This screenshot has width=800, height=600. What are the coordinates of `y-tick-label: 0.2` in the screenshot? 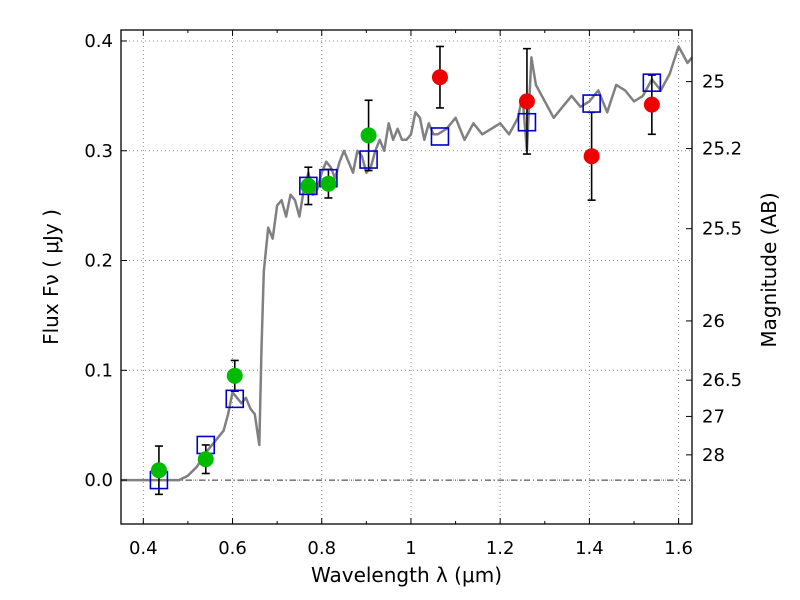 It's located at (98, 261).